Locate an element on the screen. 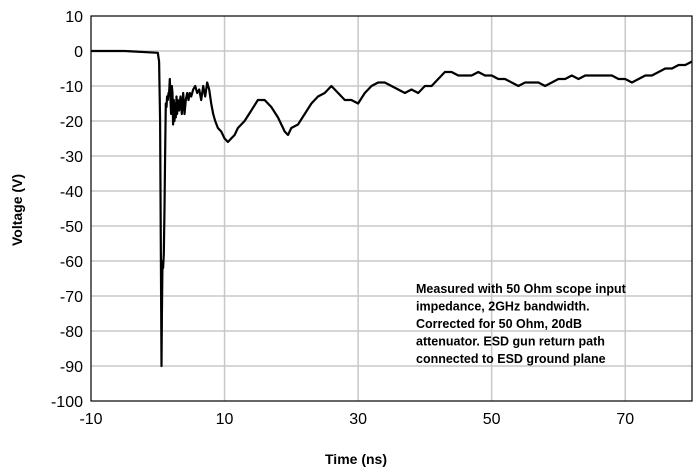 The image size is (700, 470). x-tick-label: -10 is located at coordinates (90, 419).